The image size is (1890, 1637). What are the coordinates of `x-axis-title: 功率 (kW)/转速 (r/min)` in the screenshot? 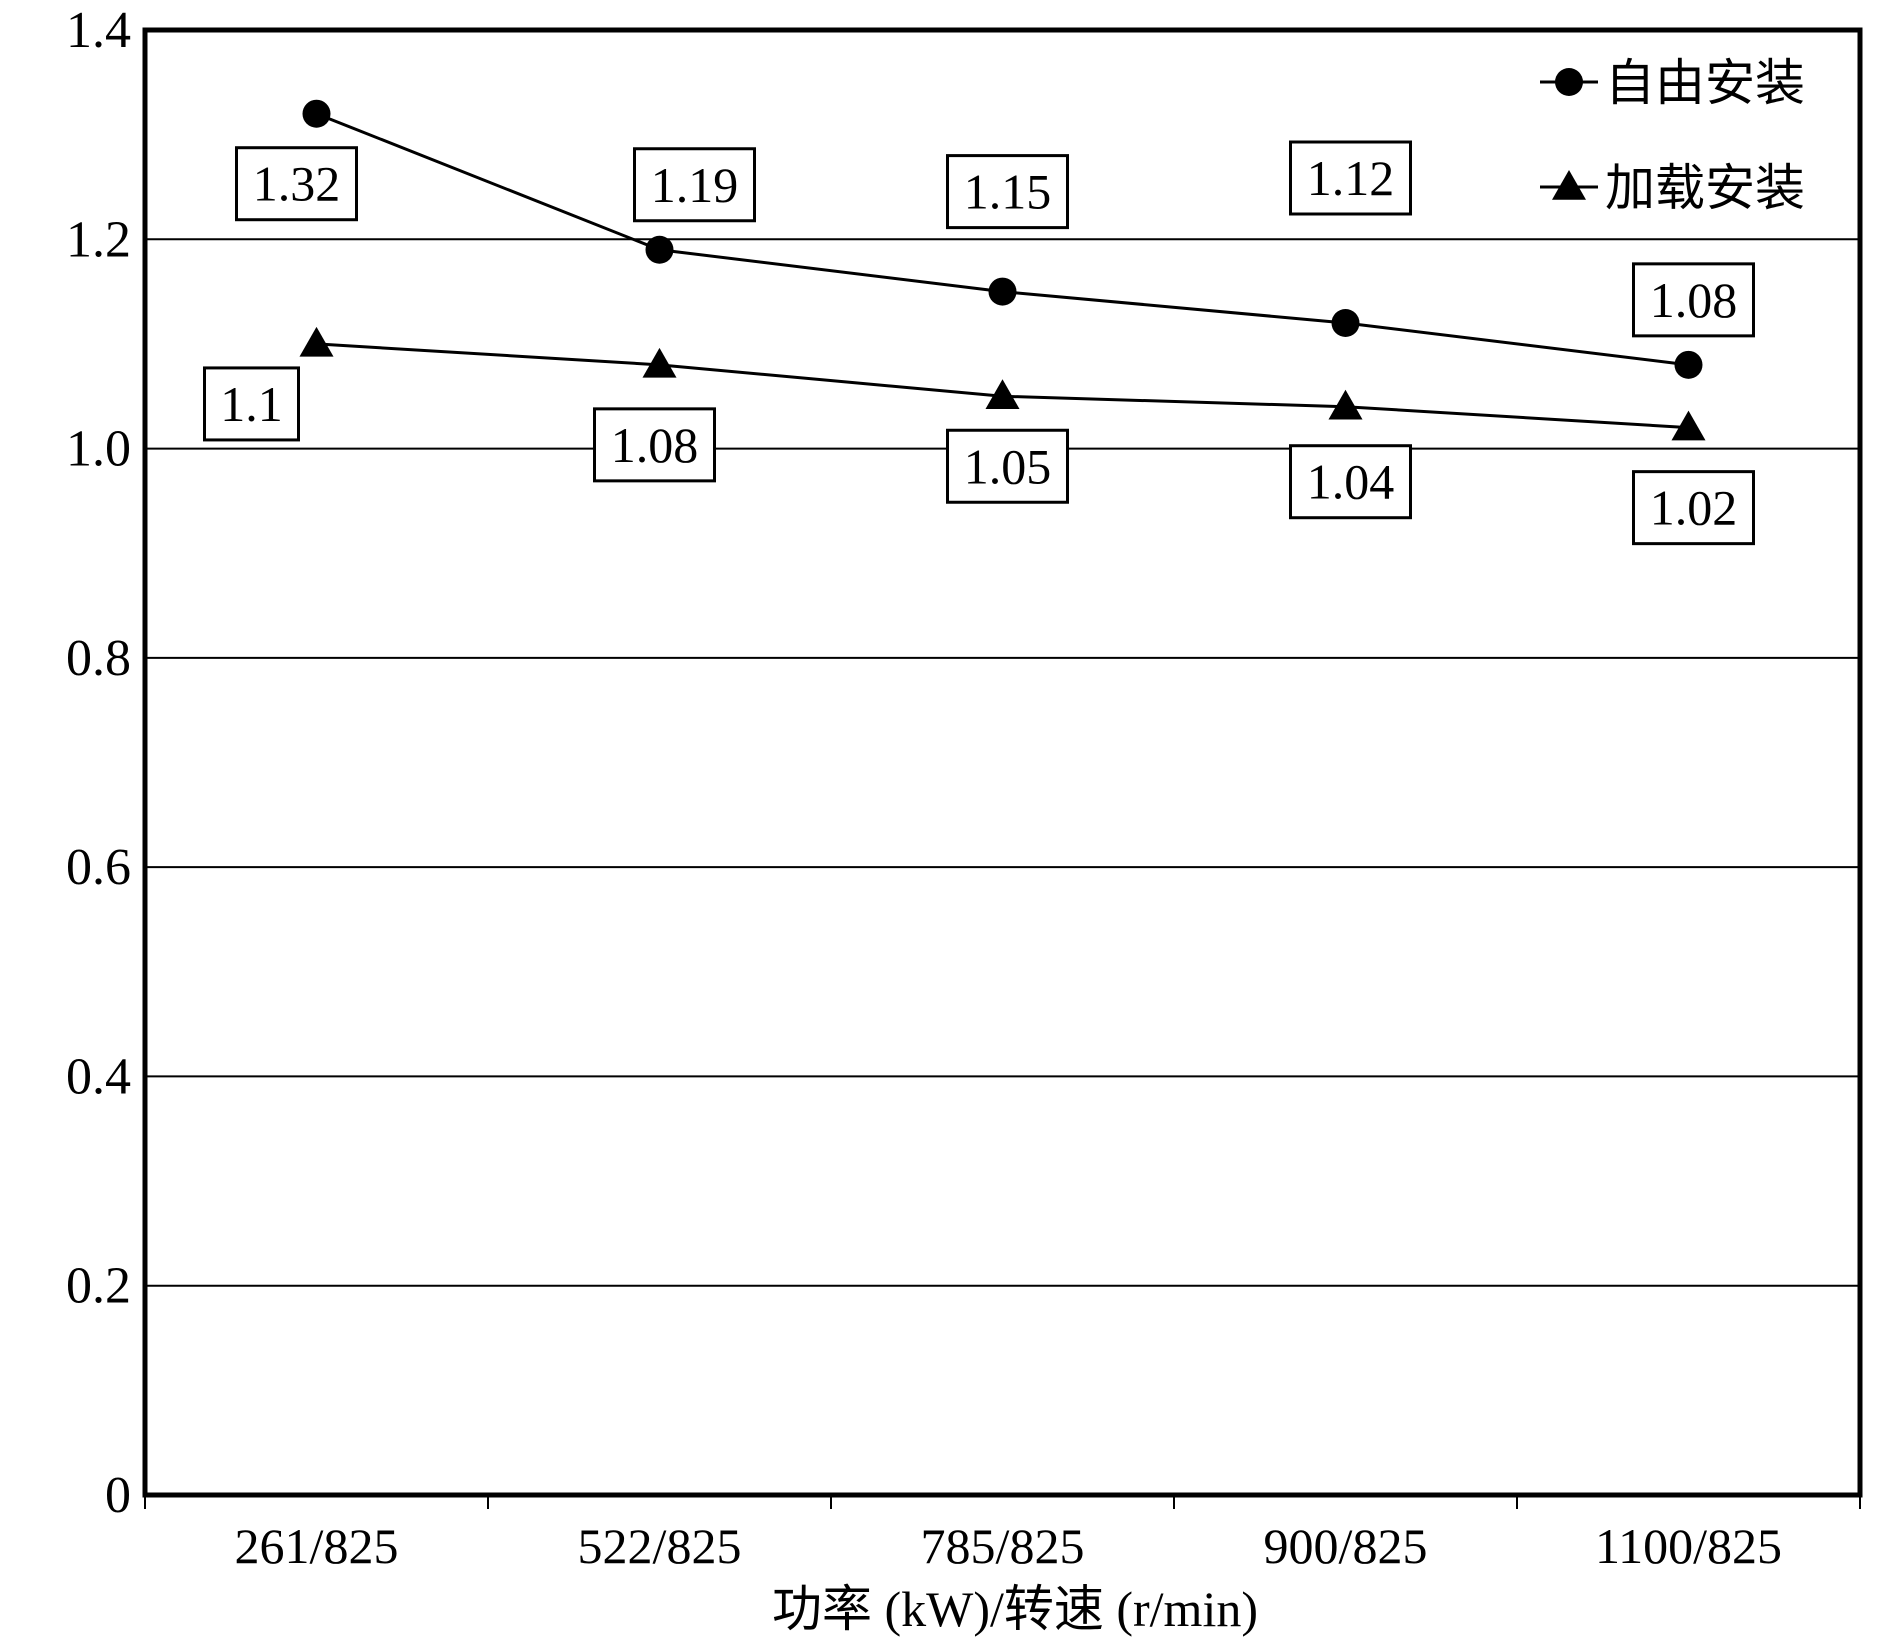 It's located at (1015, 1609).